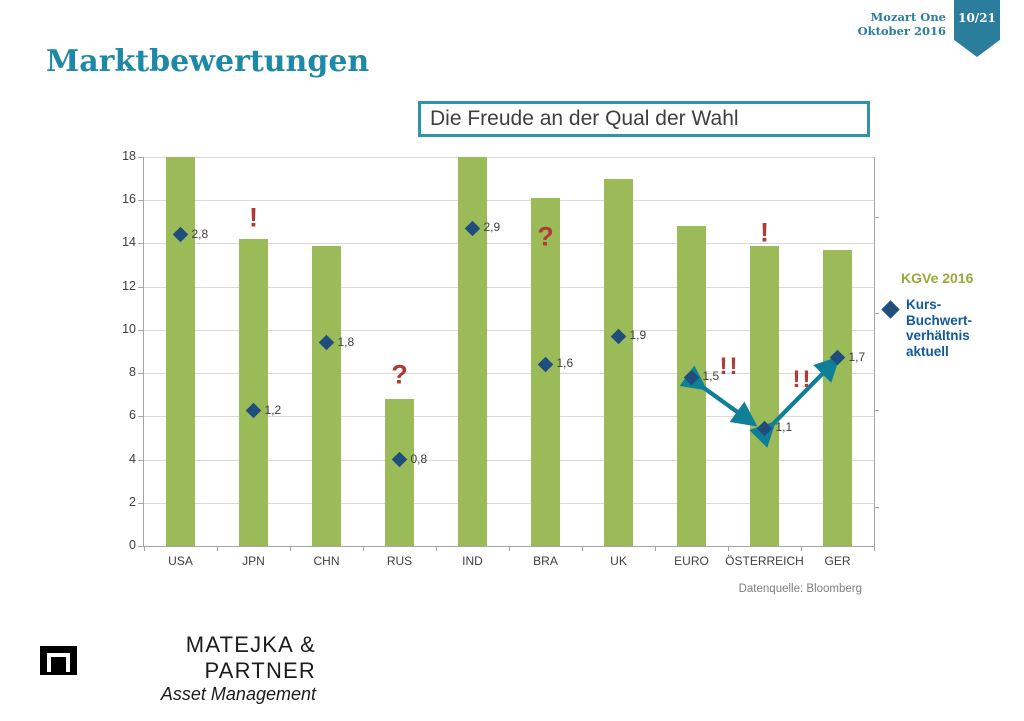  I want to click on y-axis-label: 14, so click(129, 242).